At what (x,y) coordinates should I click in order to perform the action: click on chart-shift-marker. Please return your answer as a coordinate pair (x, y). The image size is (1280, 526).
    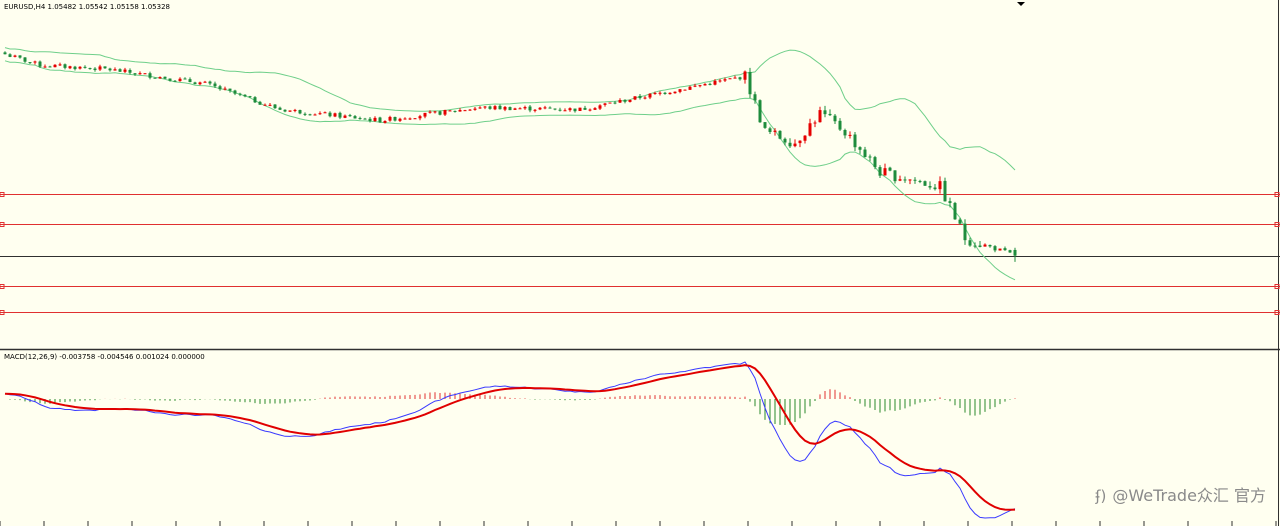
    Looking at the image, I should click on (1021, 4).